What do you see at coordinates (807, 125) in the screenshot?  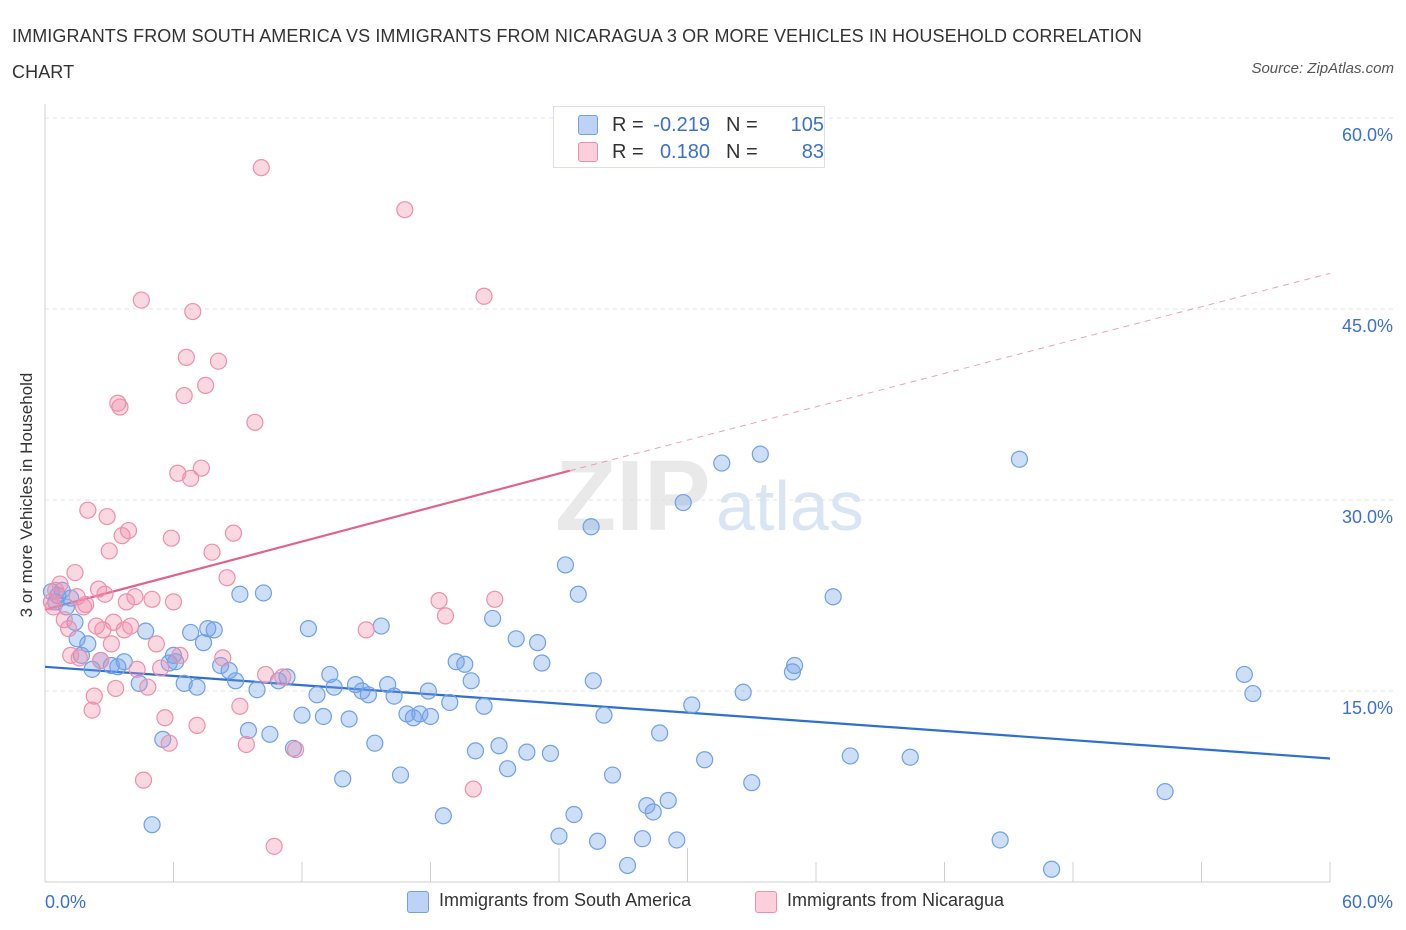 I see `legend-n-value: 105` at bounding box center [807, 125].